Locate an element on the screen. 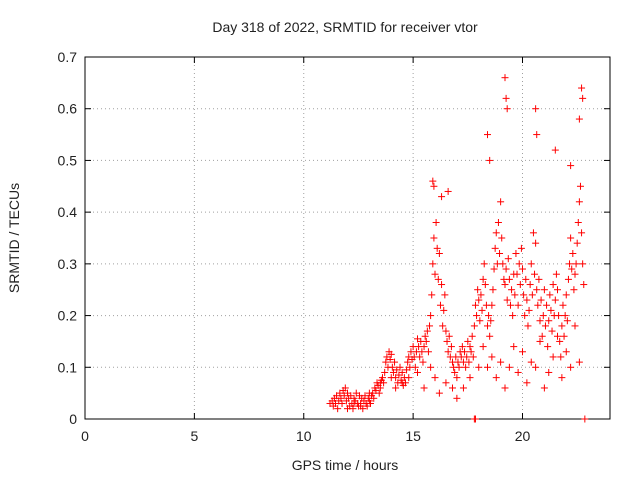 The height and width of the screenshot is (480, 640). y-tick-label: 0 is located at coordinates (73, 419).